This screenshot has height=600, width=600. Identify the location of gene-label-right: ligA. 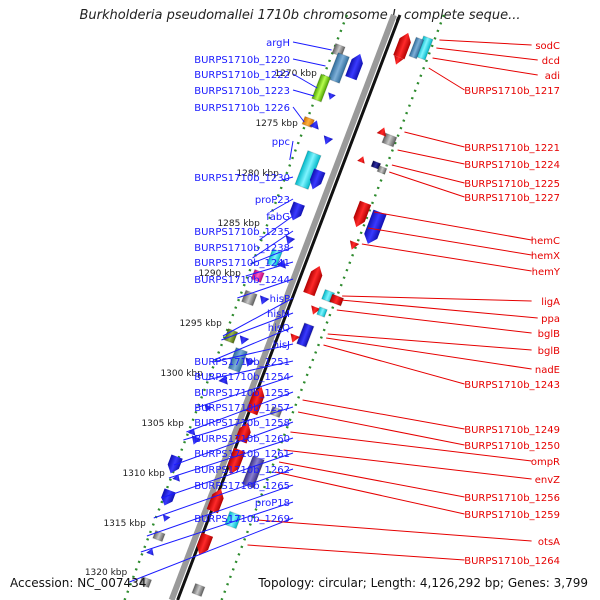
(550, 302).